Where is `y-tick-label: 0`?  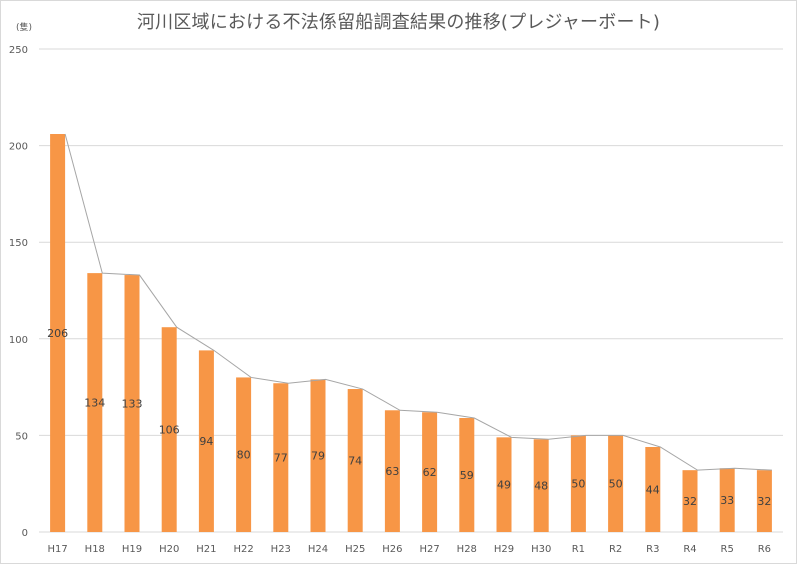
y-tick-label: 0 is located at coordinates (25, 533).